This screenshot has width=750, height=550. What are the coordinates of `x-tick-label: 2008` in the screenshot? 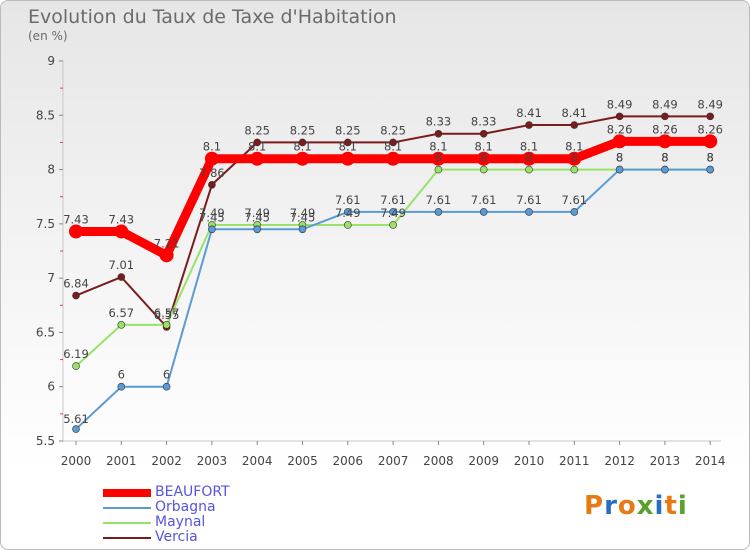 It's located at (438, 461).